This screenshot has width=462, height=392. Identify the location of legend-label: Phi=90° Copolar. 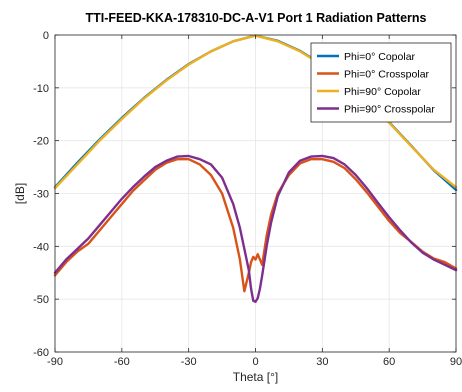
(382, 92).